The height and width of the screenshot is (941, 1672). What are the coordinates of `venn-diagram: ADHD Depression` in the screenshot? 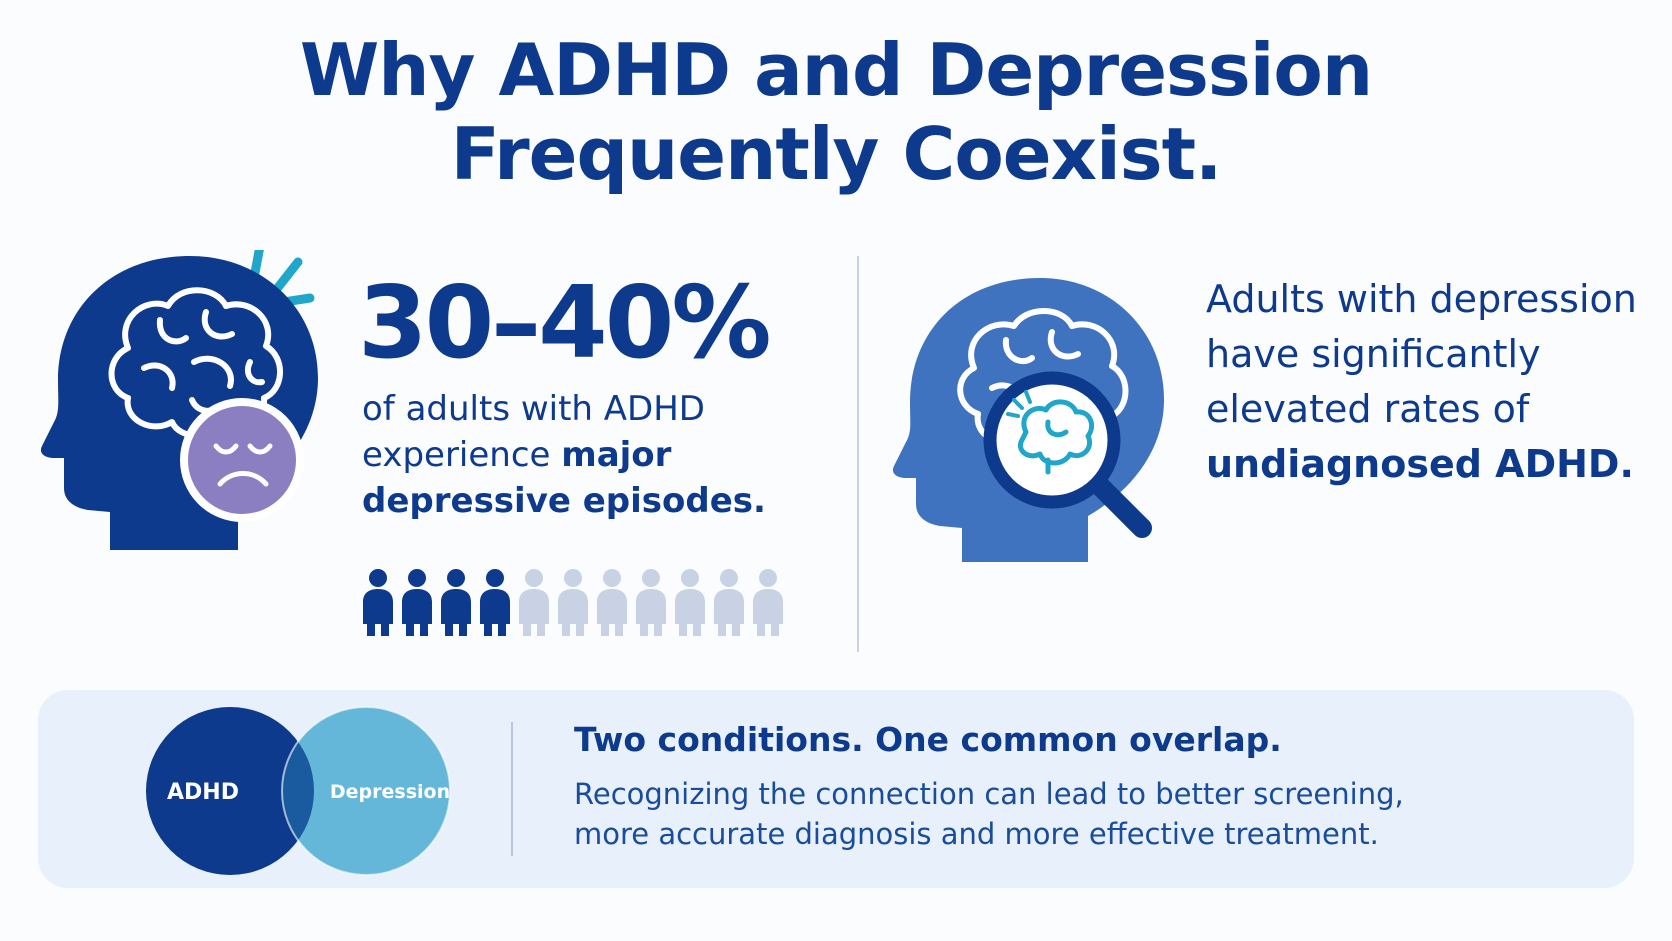 It's located at (298, 791).